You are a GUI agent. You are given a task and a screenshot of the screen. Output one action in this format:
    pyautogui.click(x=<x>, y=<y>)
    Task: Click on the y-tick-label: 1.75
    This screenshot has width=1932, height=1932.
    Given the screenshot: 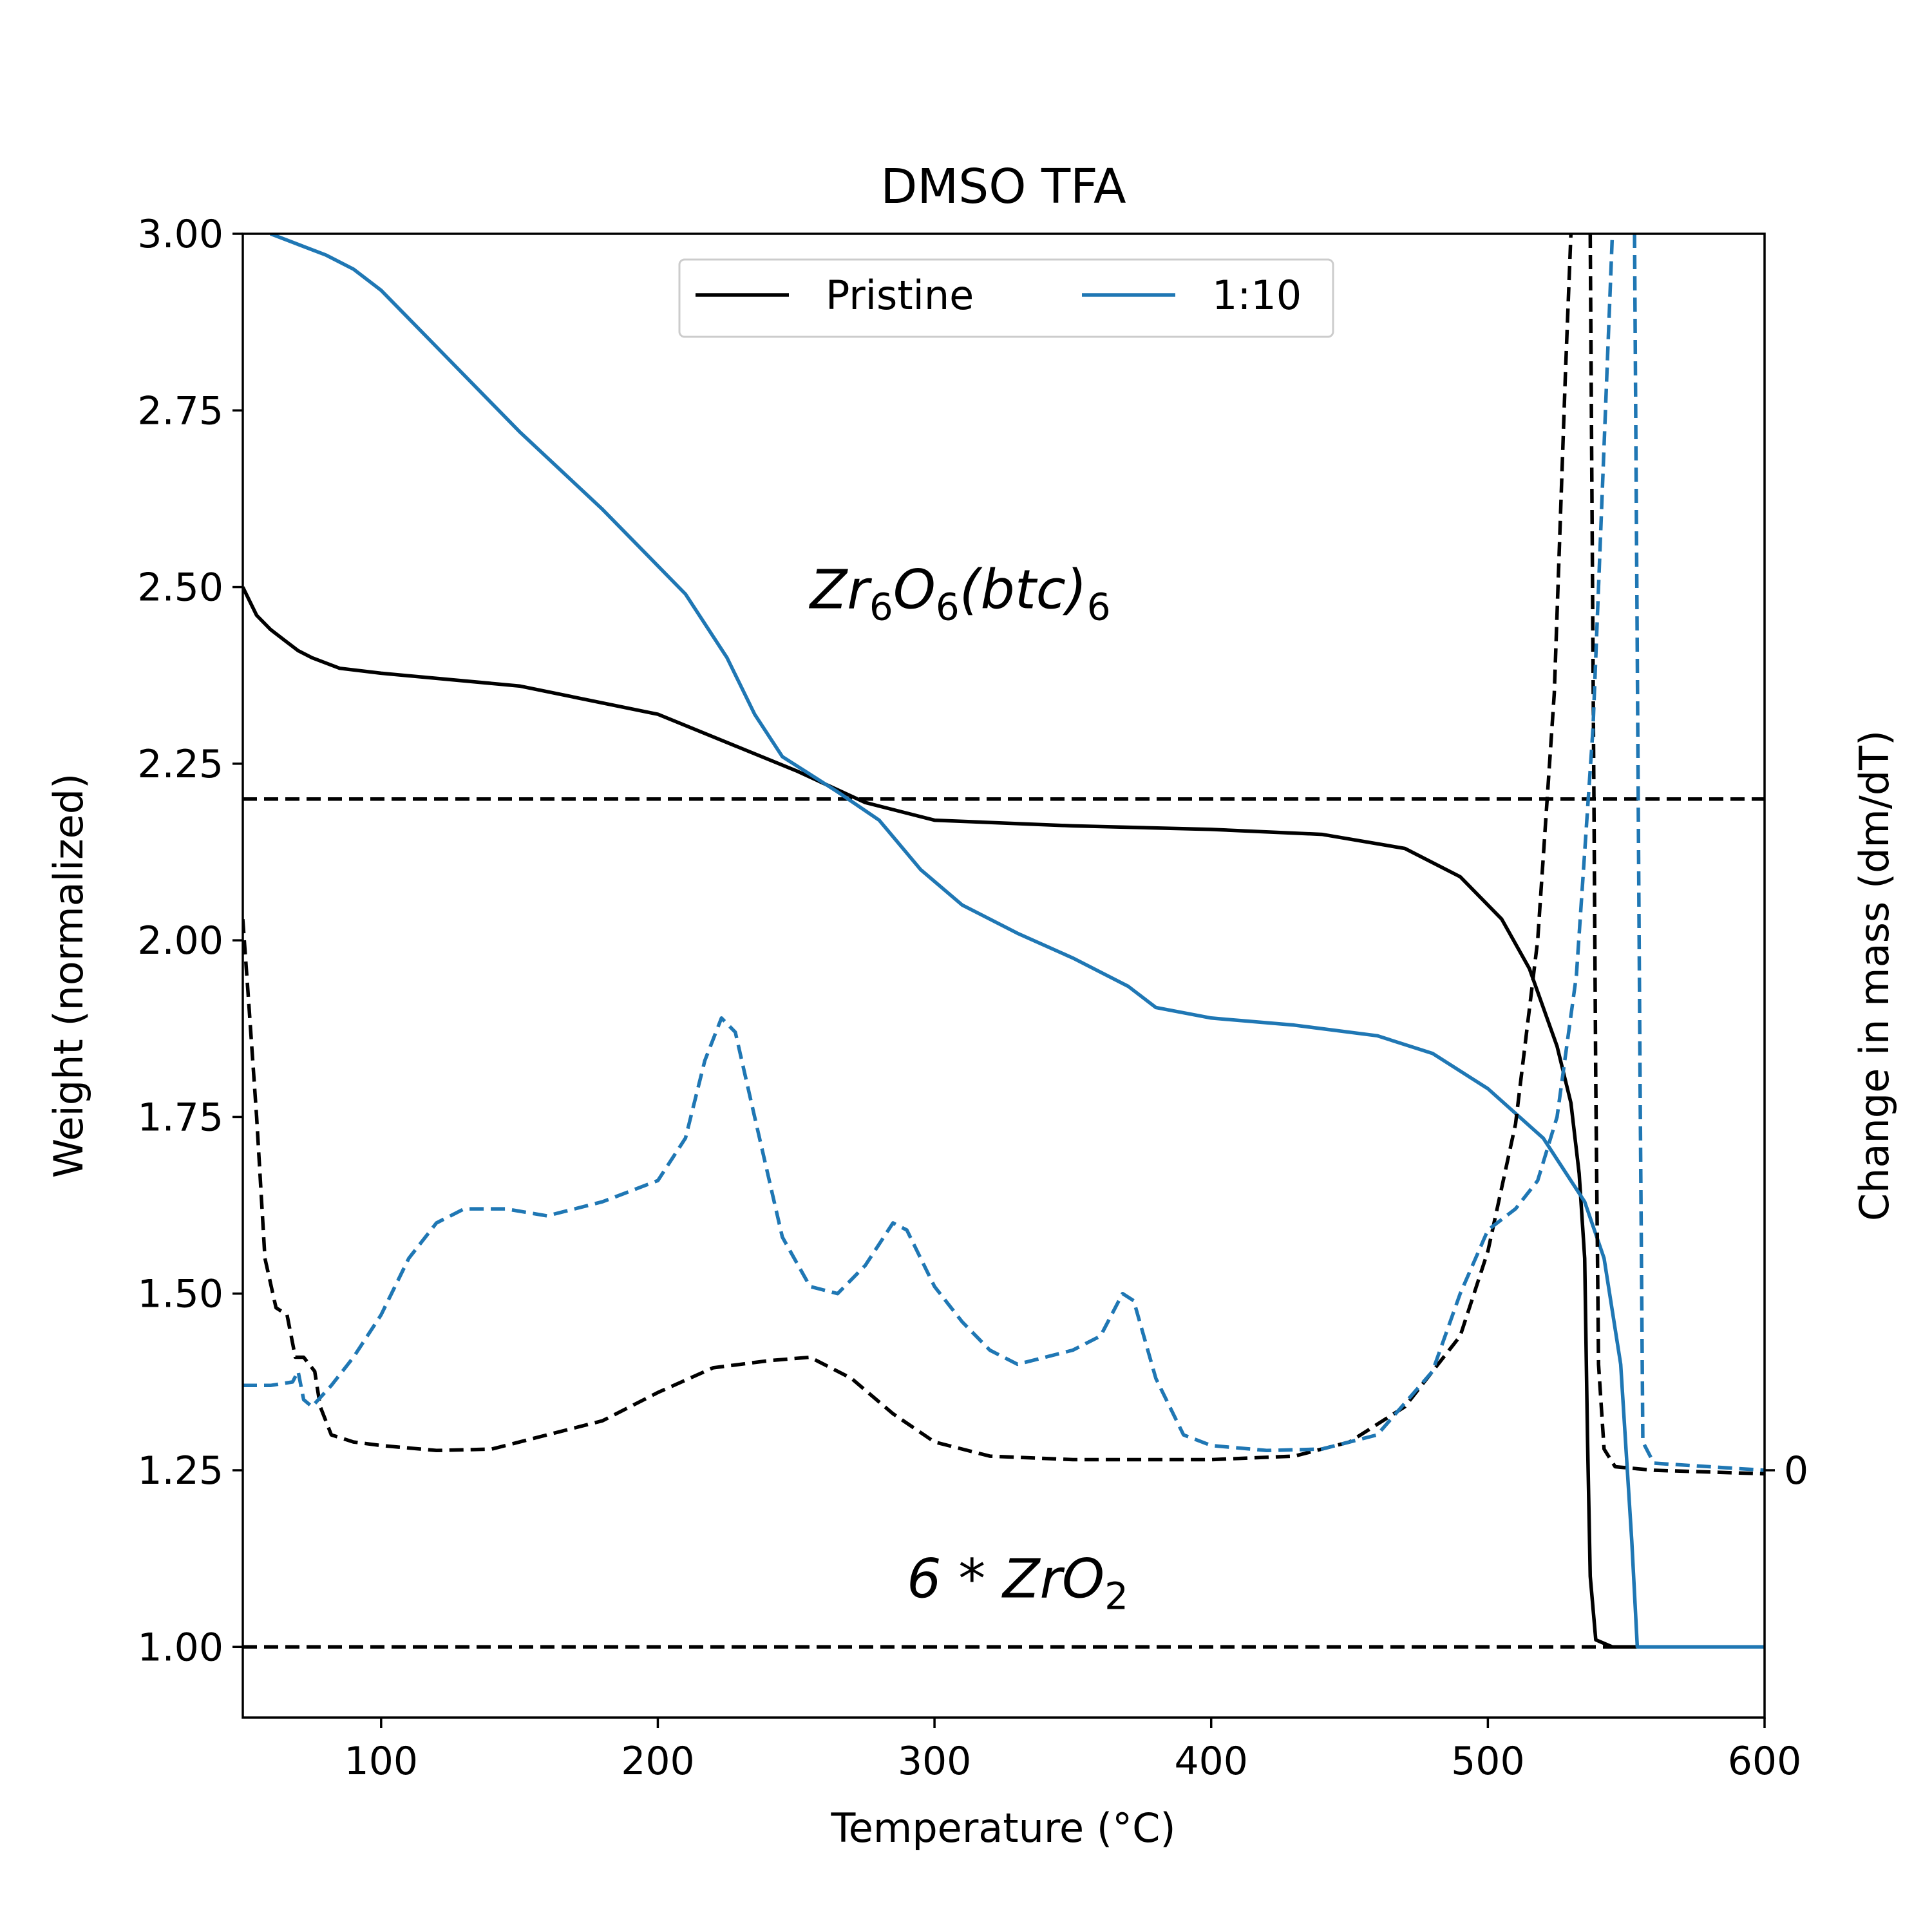 What is the action you would take?
    pyautogui.click(x=180, y=1117)
    